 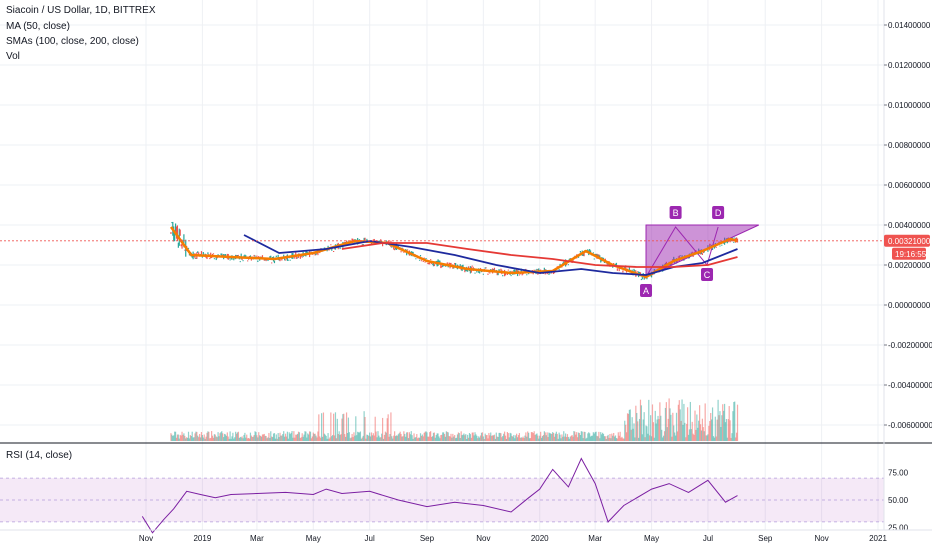 I want to click on legend-vol: Vol, so click(x=13, y=56).